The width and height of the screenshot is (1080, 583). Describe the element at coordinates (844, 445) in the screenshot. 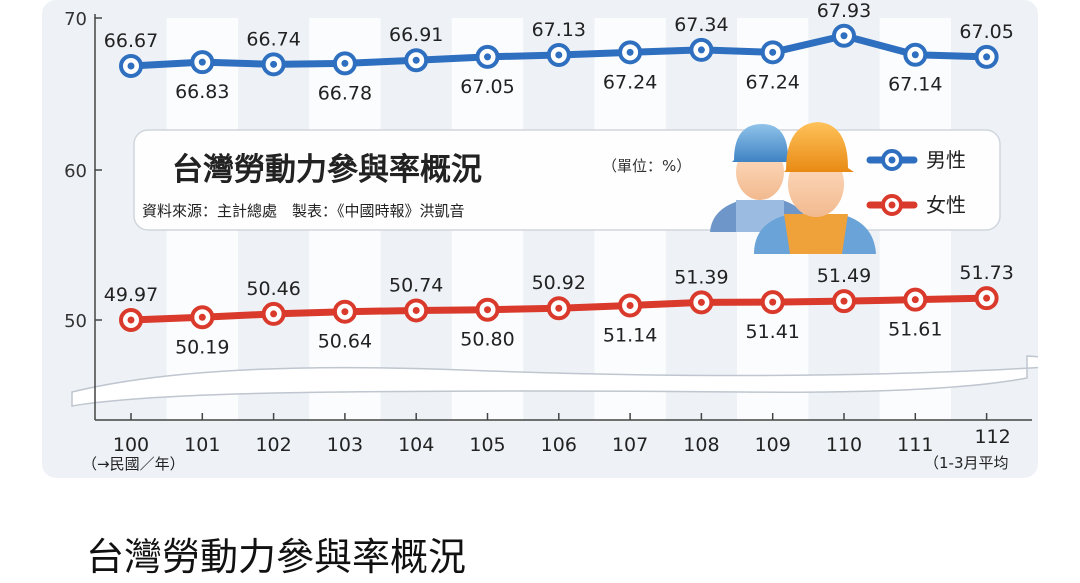

I see `x-tick-label: 110` at that location.